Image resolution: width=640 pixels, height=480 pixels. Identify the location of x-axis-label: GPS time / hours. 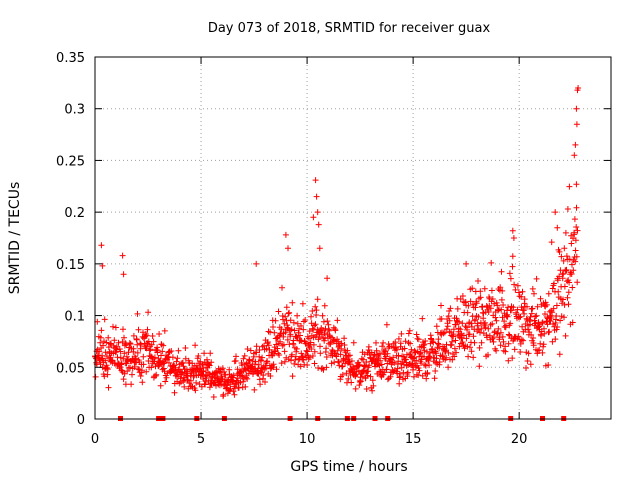
(348, 467).